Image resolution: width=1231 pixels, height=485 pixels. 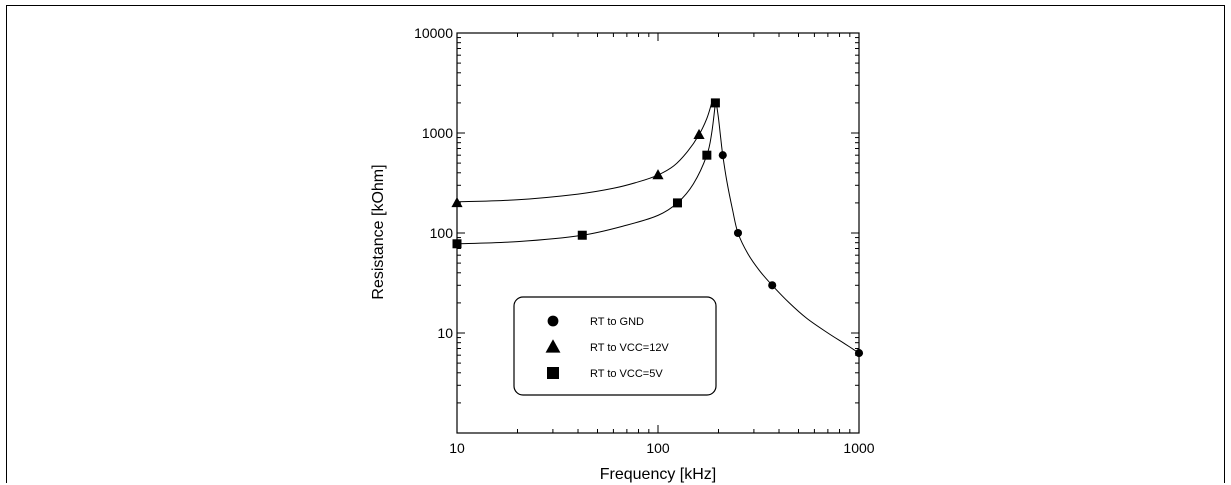 What do you see at coordinates (457, 448) in the screenshot?
I see `x-tick-label: 10` at bounding box center [457, 448].